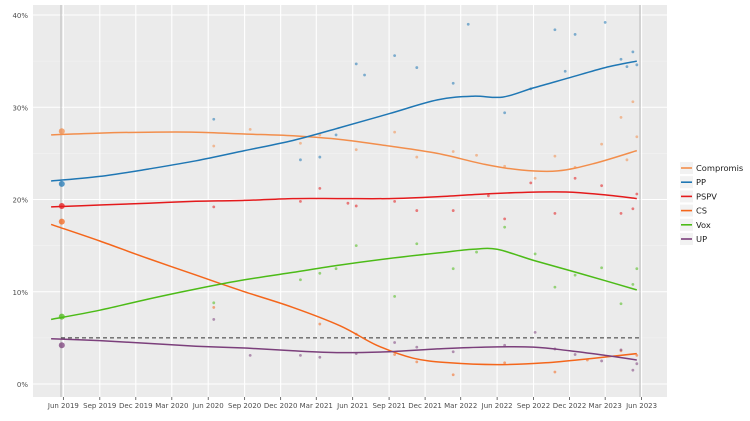 This screenshot has width=750, height=421. Describe the element at coordinates (460, 406) in the screenshot. I see `x-tick-label: Mar 2022` at that location.